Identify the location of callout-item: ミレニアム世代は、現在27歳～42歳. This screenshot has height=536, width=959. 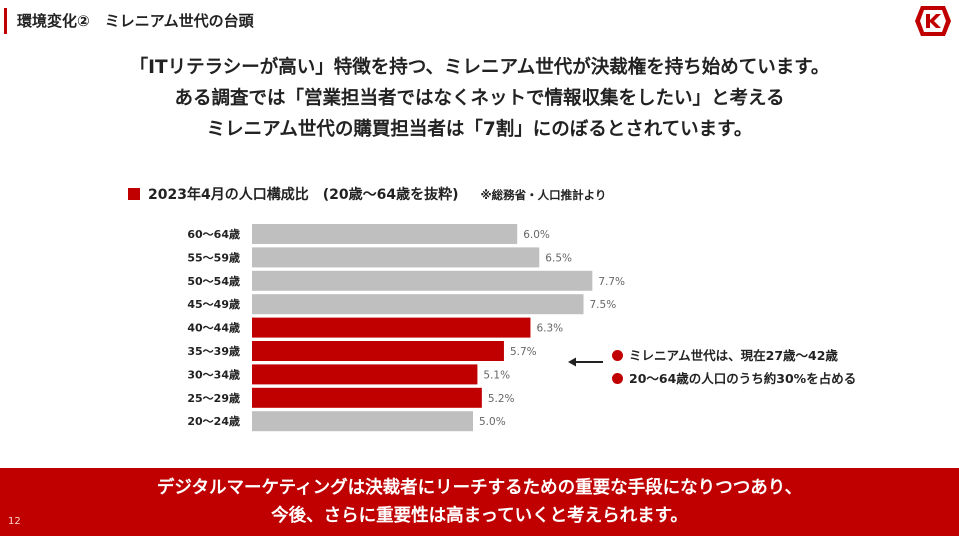
(734, 355).